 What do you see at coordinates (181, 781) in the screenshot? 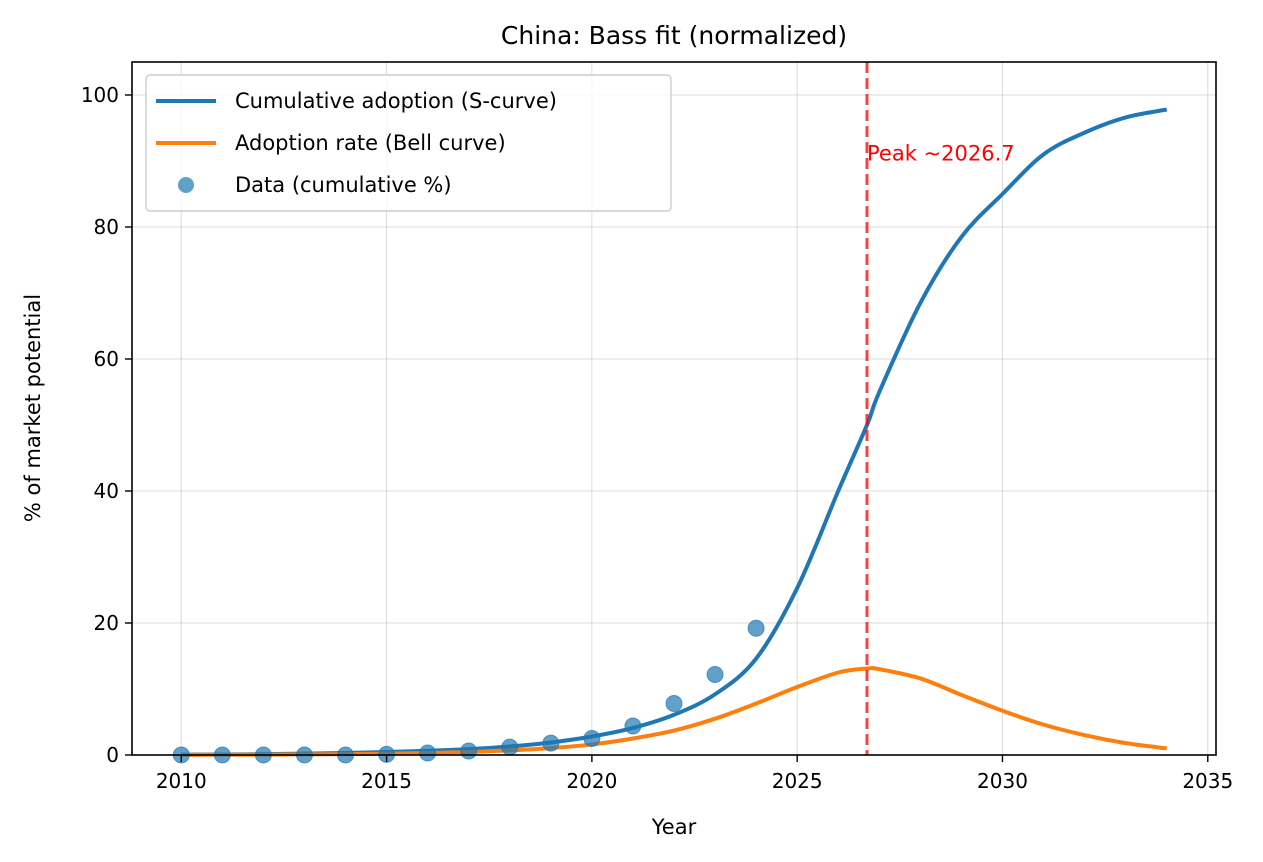
I see `x-tick-label: 2010` at bounding box center [181, 781].